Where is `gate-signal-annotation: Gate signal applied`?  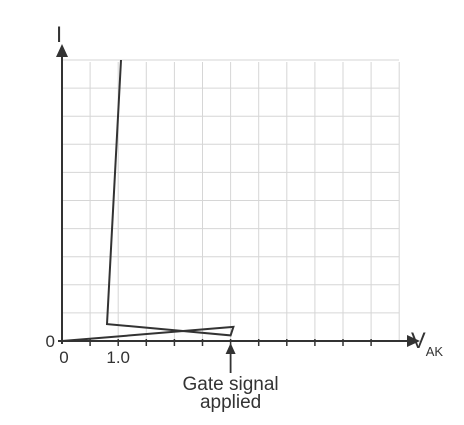
gate-signal-annotation: Gate signal applied is located at coordinates (231, 378).